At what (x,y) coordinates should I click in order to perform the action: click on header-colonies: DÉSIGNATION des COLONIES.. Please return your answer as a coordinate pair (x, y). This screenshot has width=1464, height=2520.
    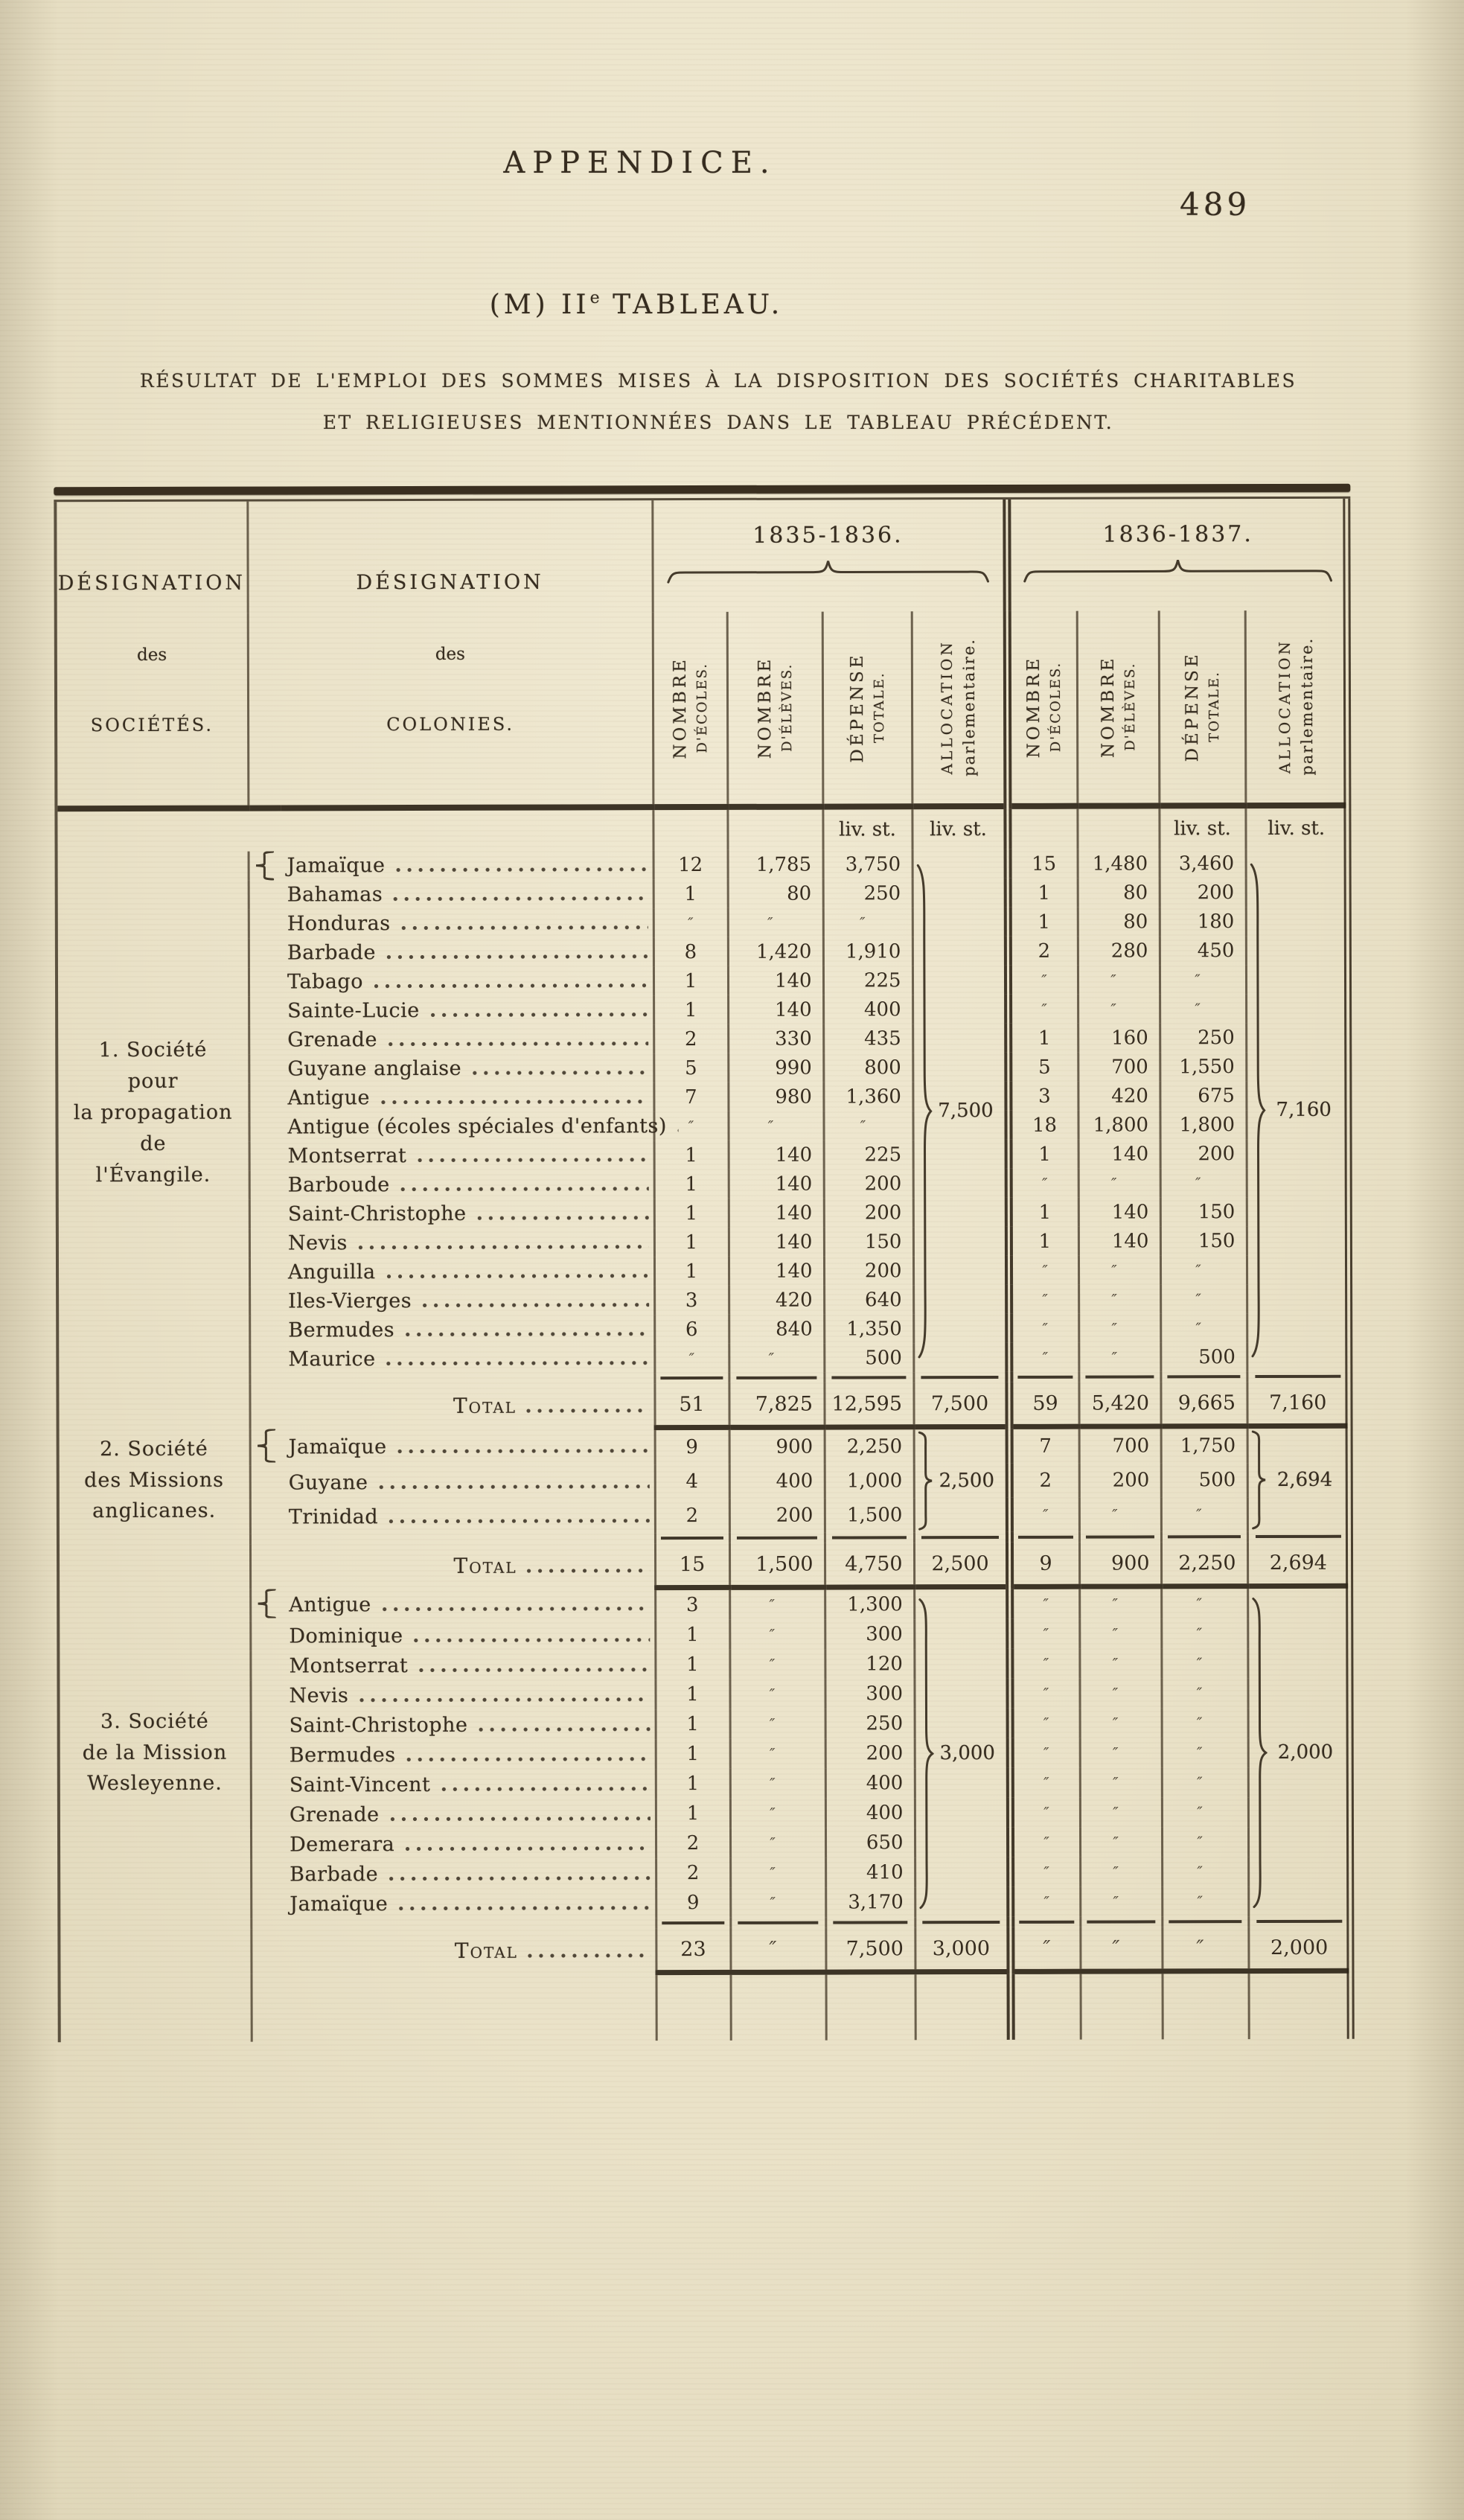
    Looking at the image, I should click on (450, 654).